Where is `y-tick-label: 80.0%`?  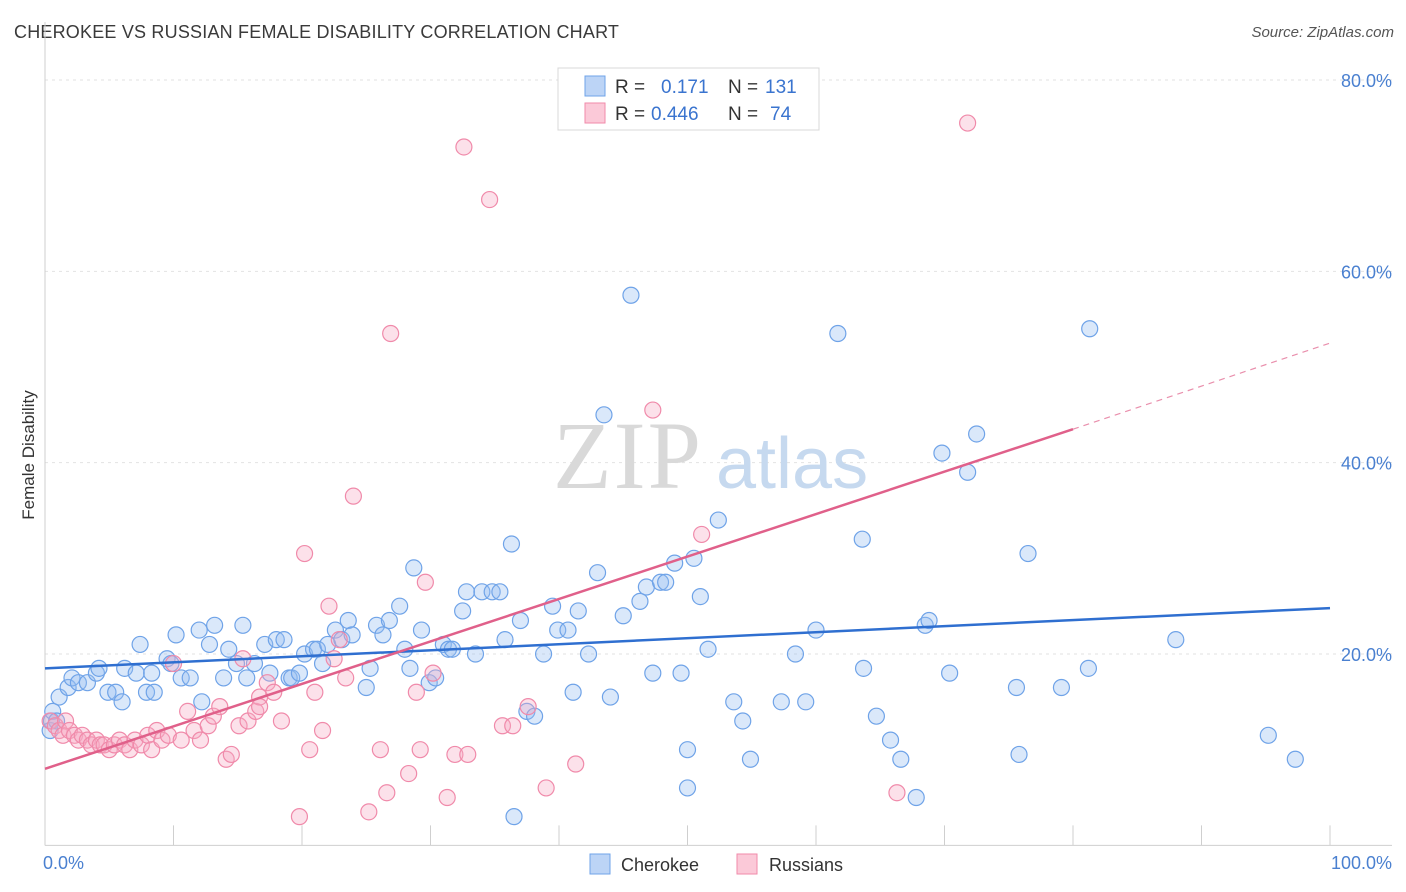 y-tick-label: 80.0% is located at coordinates (1366, 81).